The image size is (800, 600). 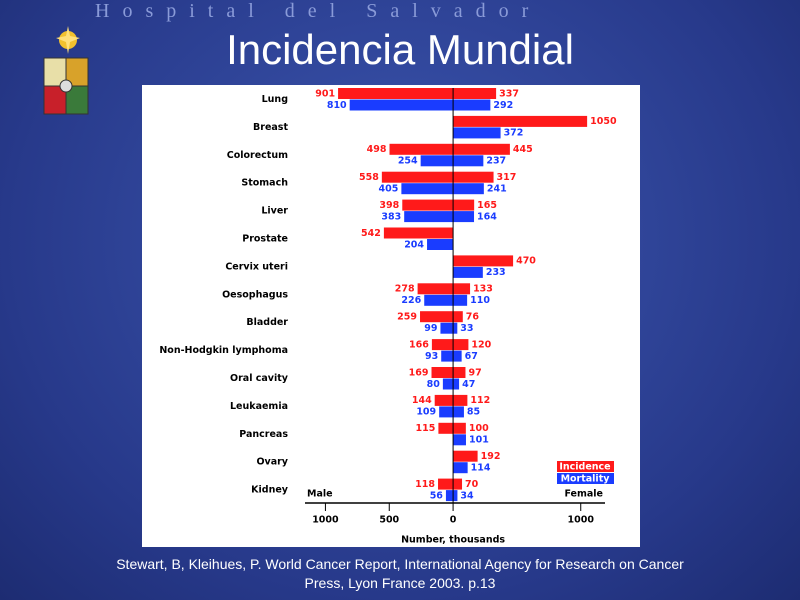 What do you see at coordinates (377, 149) in the screenshot?
I see `value-label: 498` at bounding box center [377, 149].